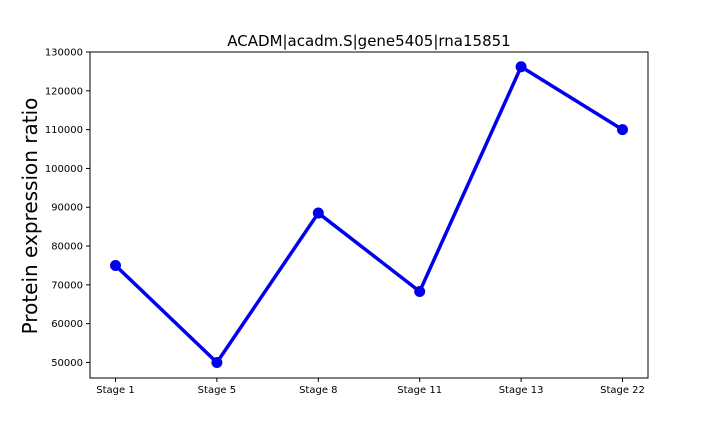 The width and height of the screenshot is (720, 432). Describe the element at coordinates (64, 91) in the screenshot. I see `y-tick-label: 120000` at that location.